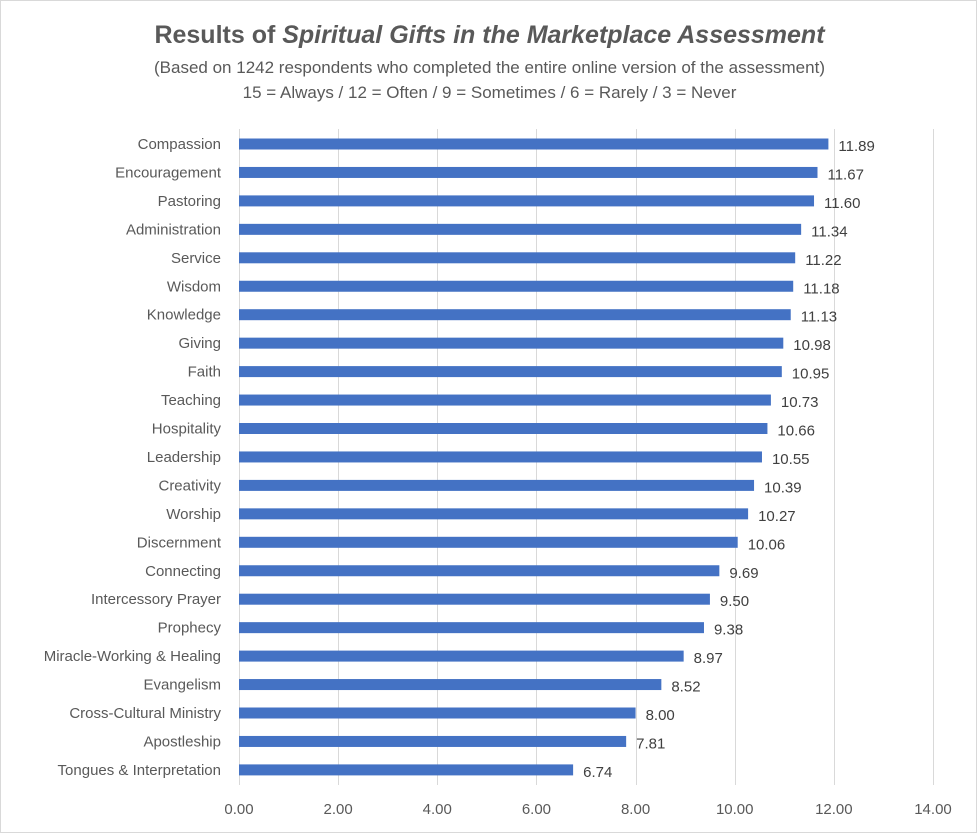 This screenshot has width=977, height=833. Describe the element at coordinates (145, 713) in the screenshot. I see `category-label: Cross-Cultural Ministry` at that location.